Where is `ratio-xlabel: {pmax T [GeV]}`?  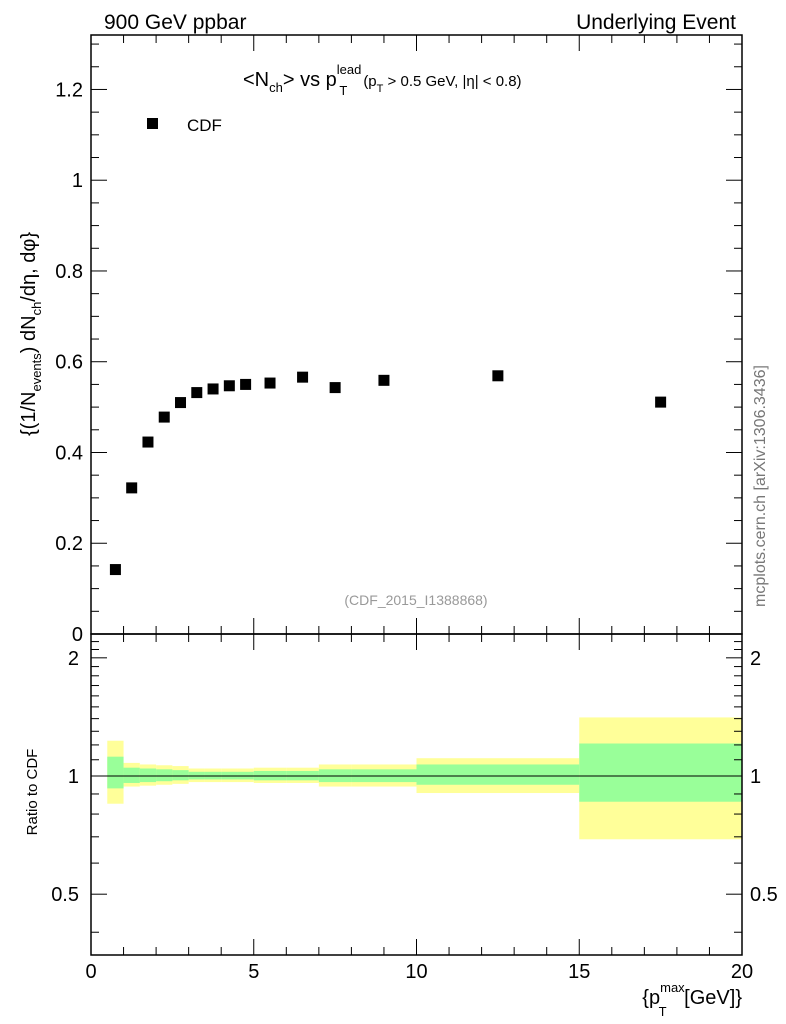 ratio-xlabel: {pmax T [GeV]} is located at coordinates (692, 999).